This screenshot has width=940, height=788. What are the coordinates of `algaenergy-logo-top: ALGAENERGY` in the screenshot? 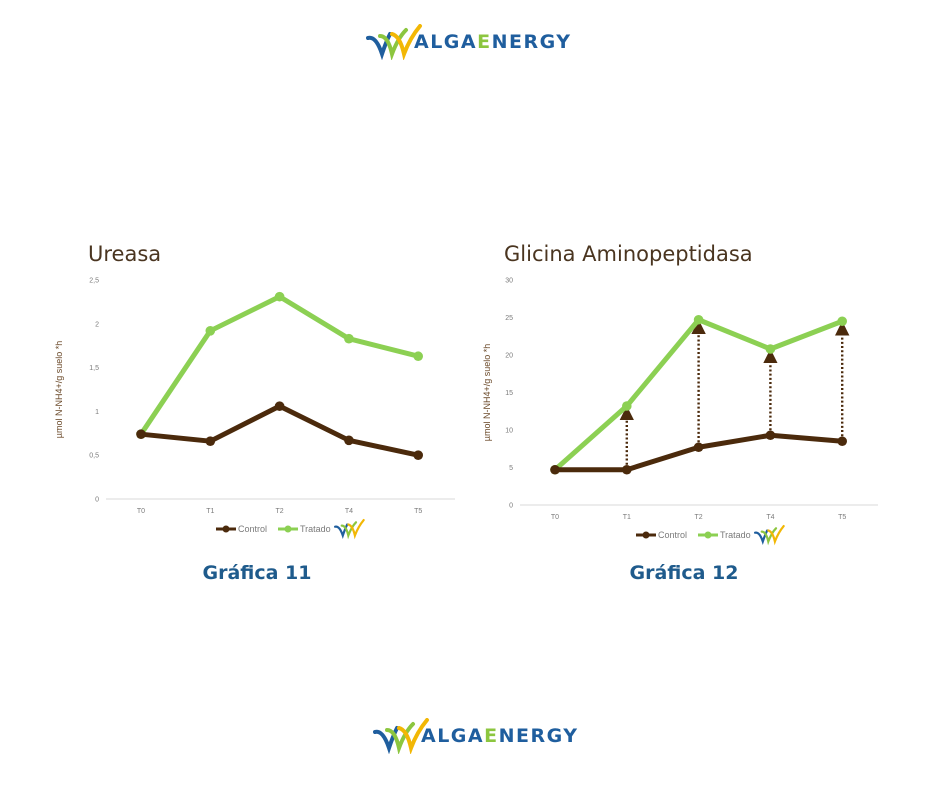 It's located at (469, 42).